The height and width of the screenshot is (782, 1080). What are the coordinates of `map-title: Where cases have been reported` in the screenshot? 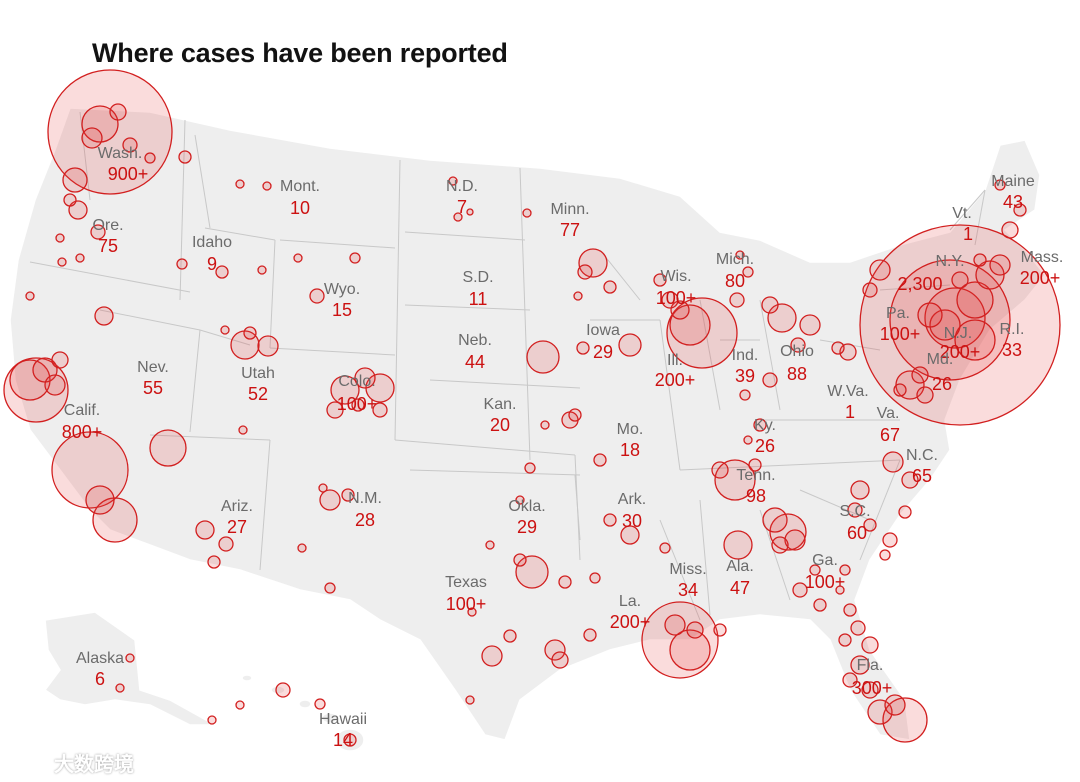 It's located at (300, 53).